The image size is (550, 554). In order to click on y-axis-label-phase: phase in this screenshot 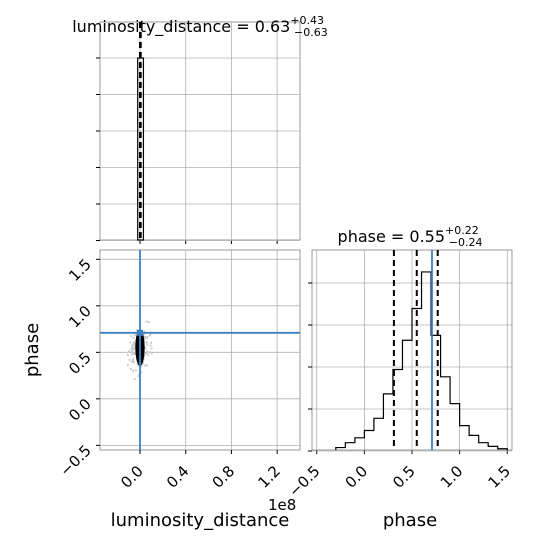, I will do `click(32, 350)`.